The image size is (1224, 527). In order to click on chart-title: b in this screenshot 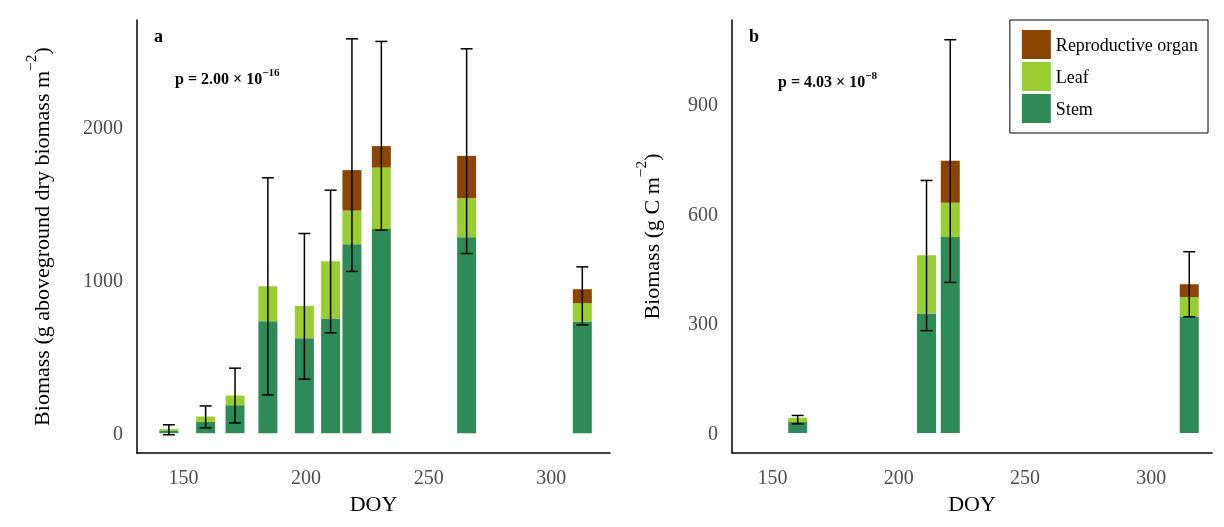, I will do `click(754, 36)`.